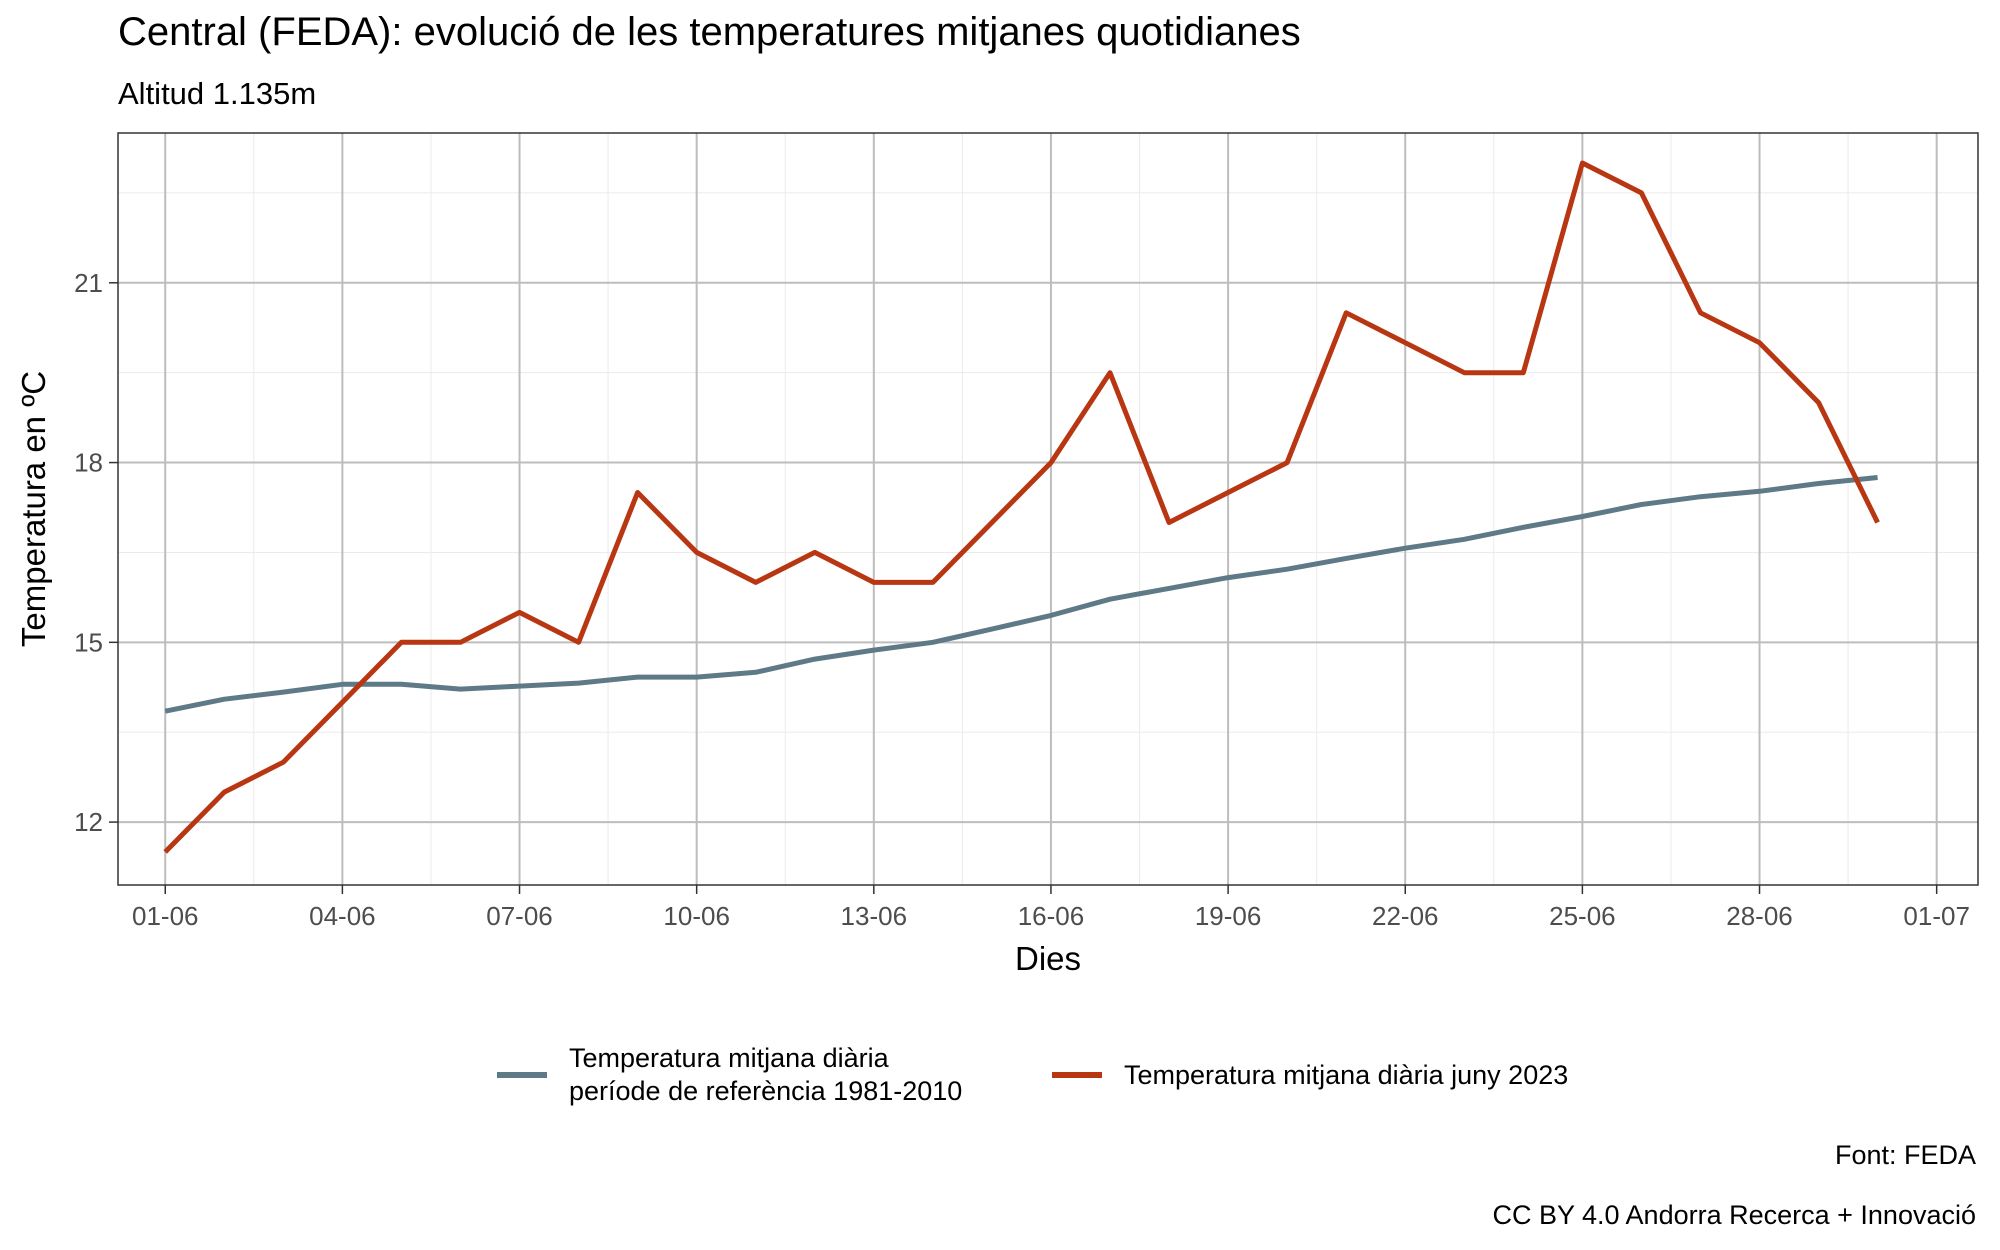 Image resolution: width=2000 pixels, height=1250 pixels. Describe the element at coordinates (696, 916) in the screenshot. I see `x-tick-label: 10-06` at that location.